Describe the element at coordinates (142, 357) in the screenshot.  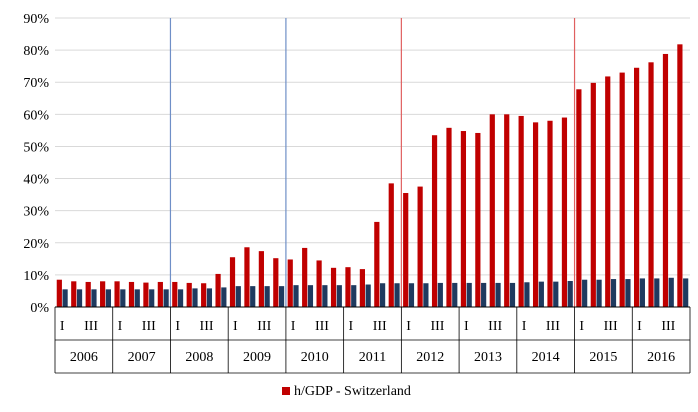
I see `year-label: 2007` at that location.